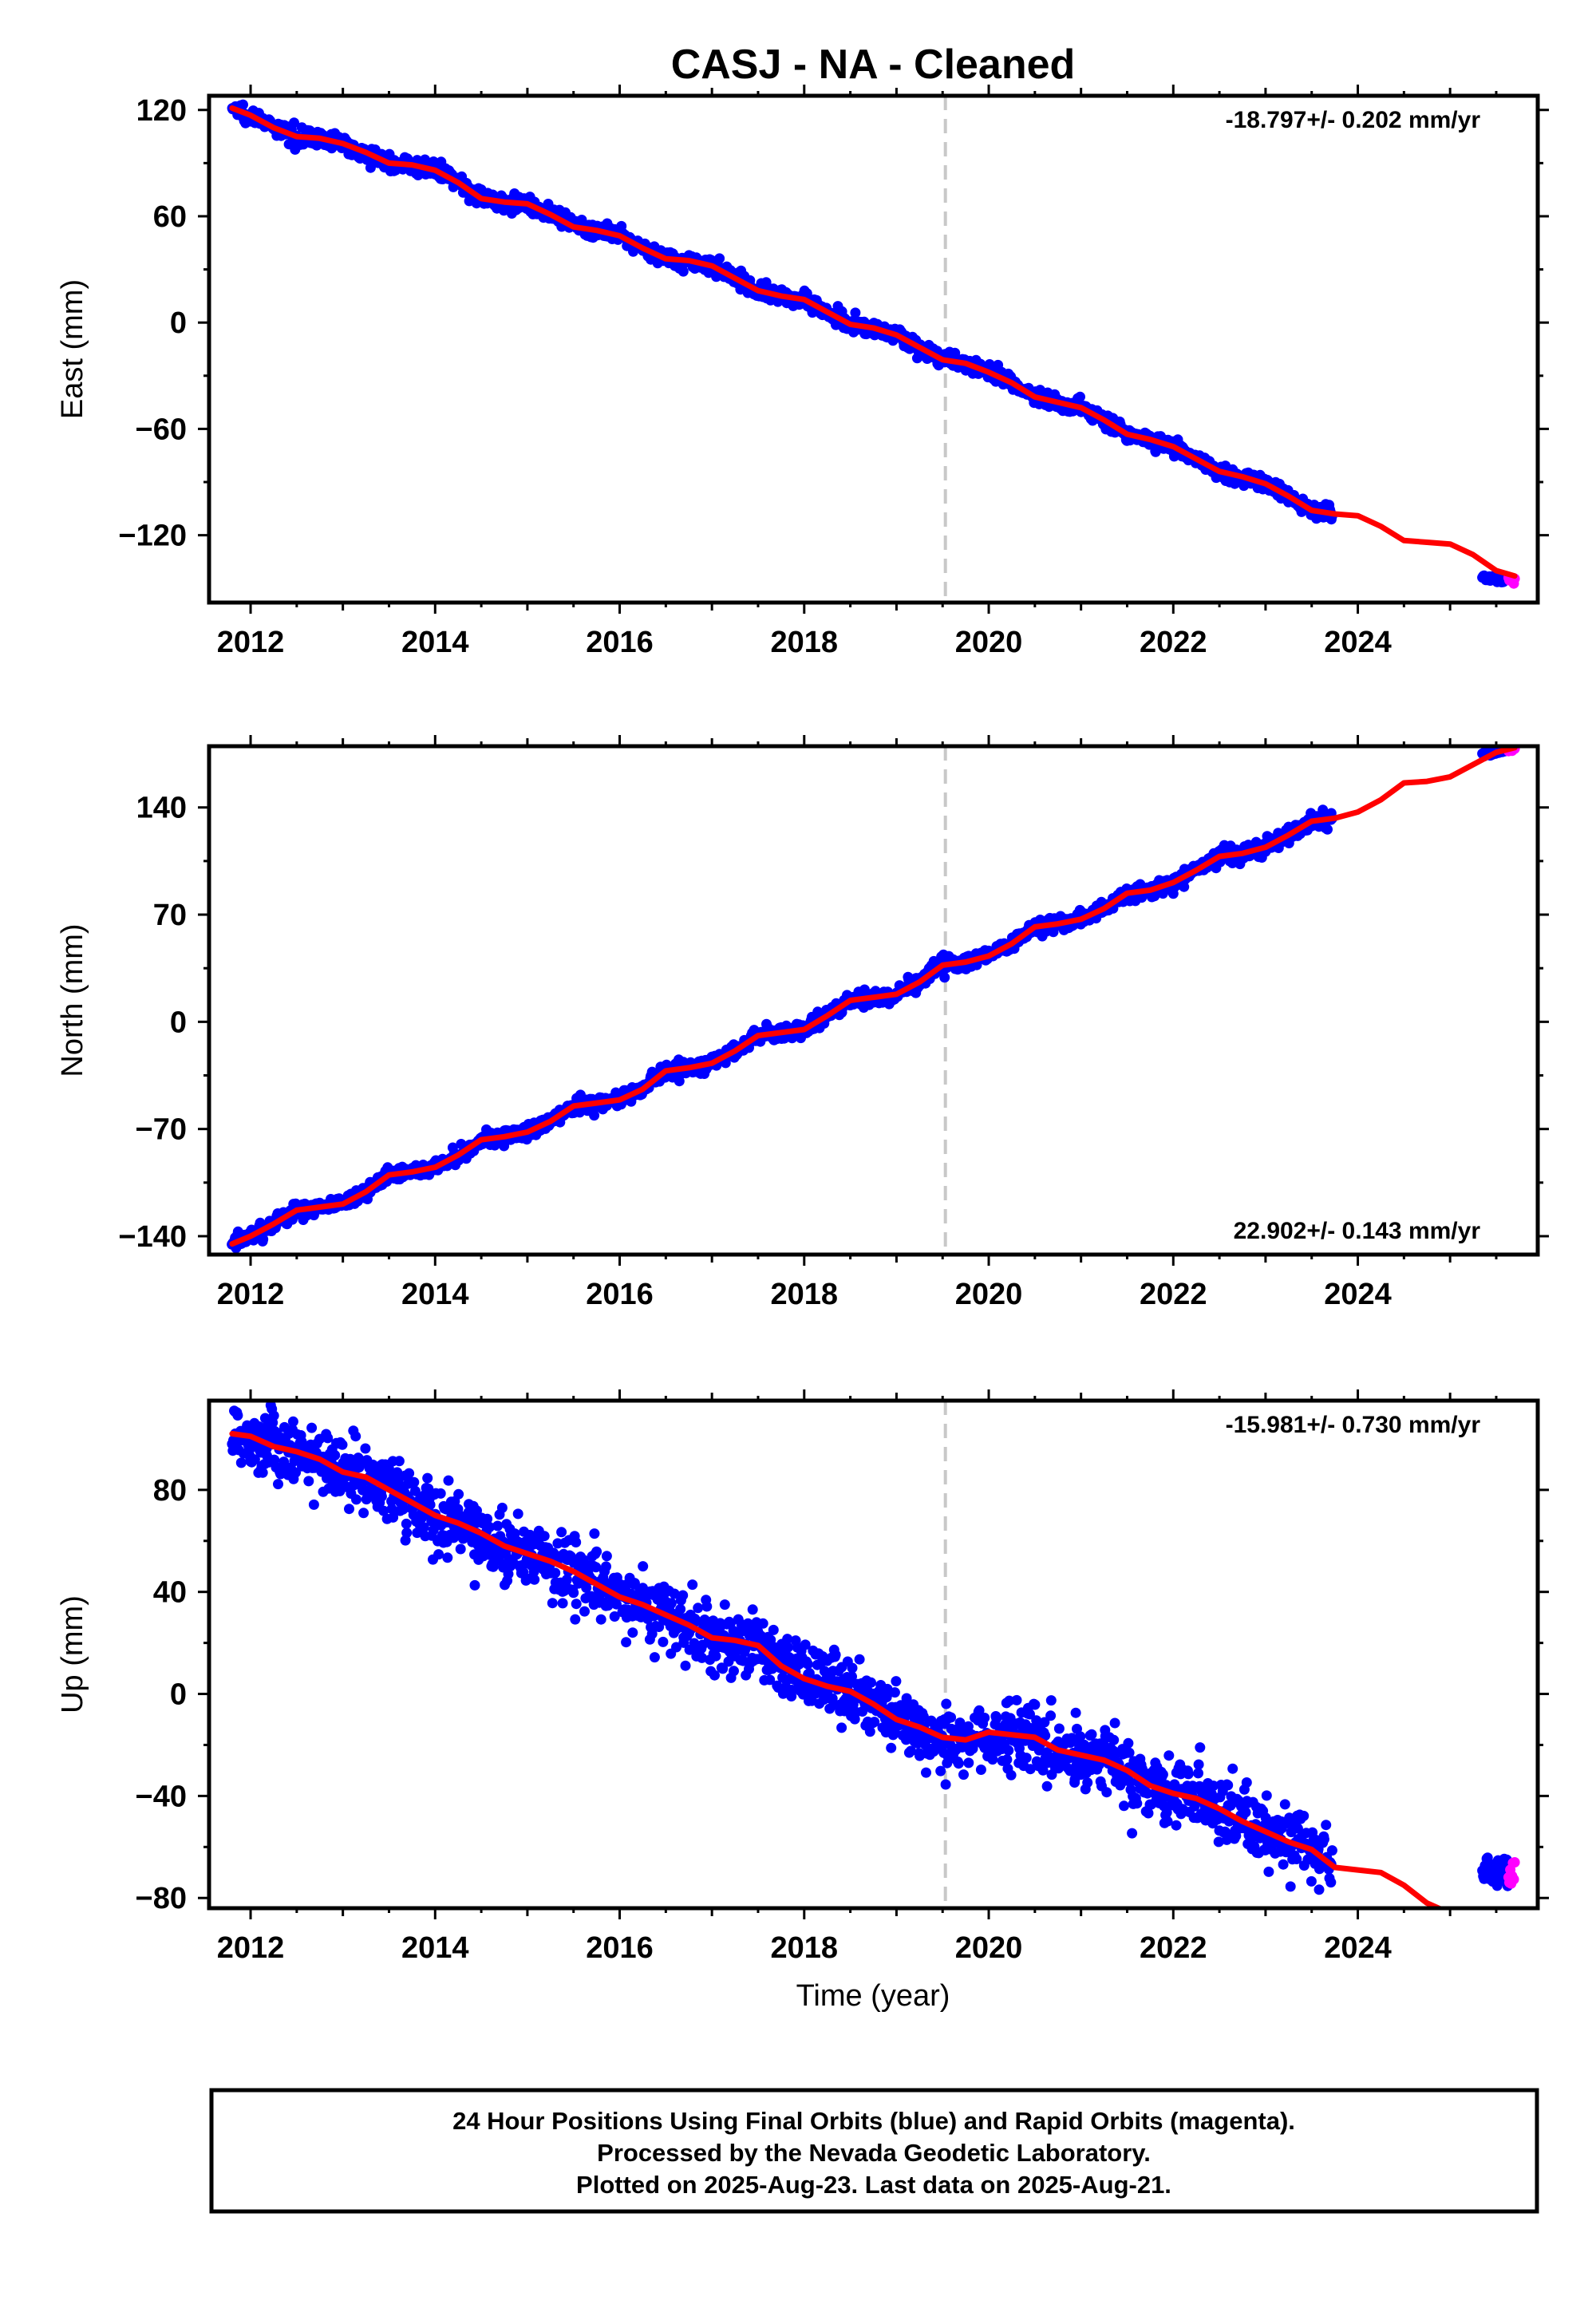  I want to click on x-tick-label: 2024, so click(1358, 642).